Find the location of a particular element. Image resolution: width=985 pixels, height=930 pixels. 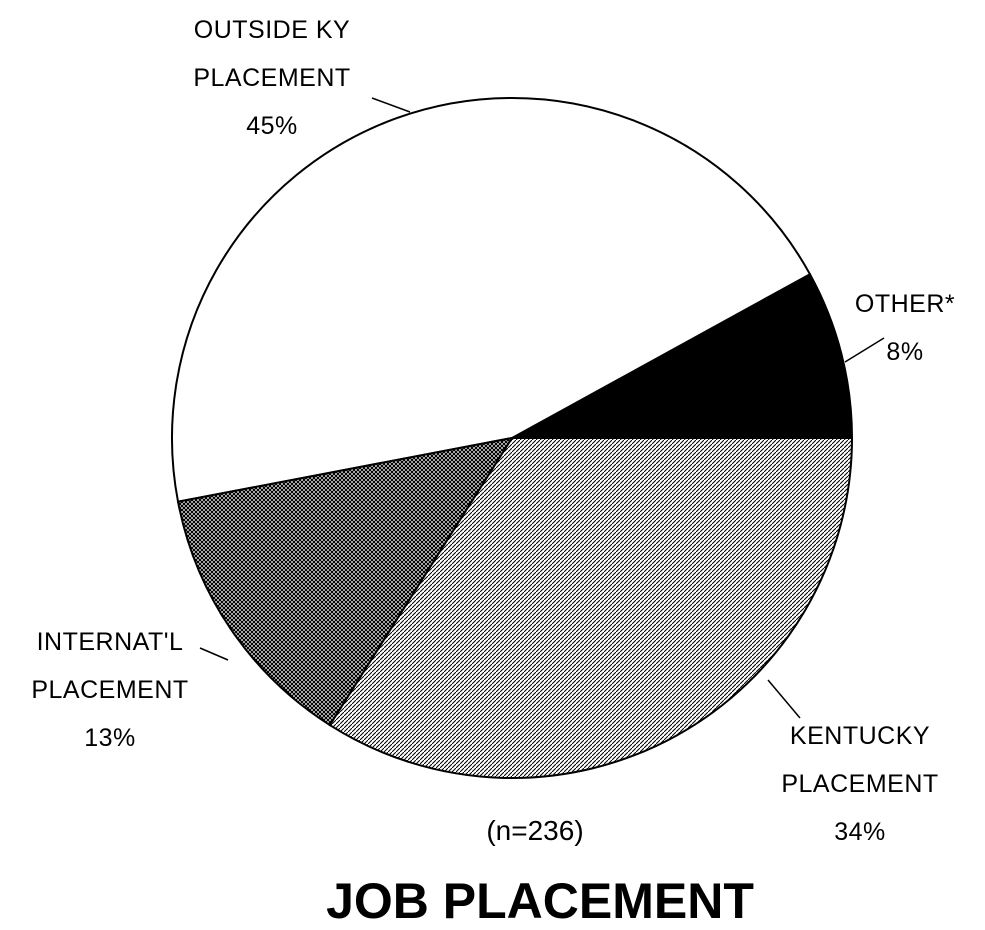

chart-title: JOB PLACEMENT is located at coordinates (540, 901).